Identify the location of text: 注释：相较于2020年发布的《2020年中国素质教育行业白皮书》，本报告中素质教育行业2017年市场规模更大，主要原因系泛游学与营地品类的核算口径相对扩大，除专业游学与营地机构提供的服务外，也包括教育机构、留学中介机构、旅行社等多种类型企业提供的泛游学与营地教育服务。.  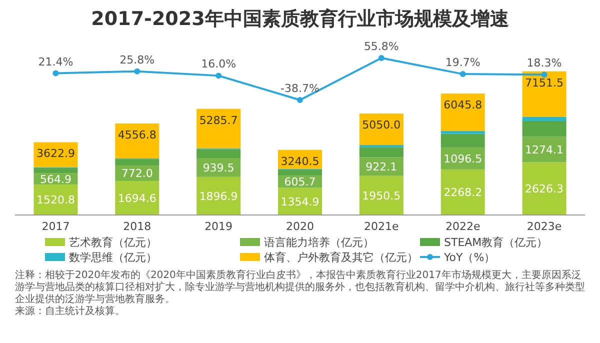
(300, 288).